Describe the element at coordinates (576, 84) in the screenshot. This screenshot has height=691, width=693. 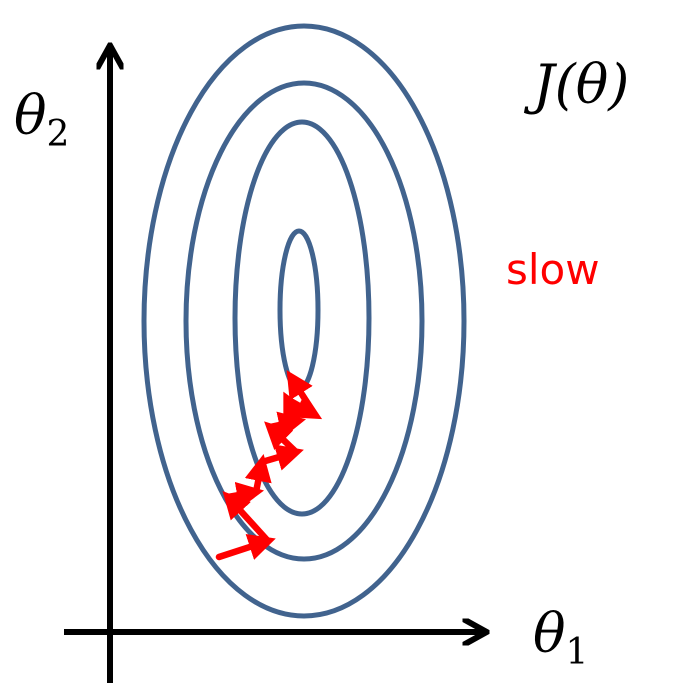
I see `cost-function-label: J(θ)` at that location.